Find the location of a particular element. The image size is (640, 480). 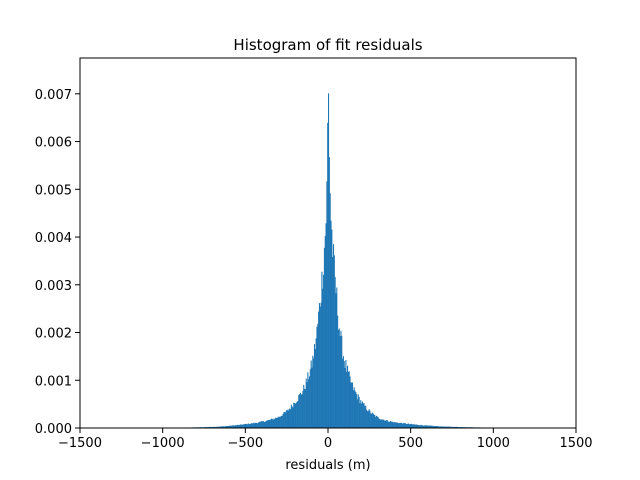

y-tick-label: 0.003 is located at coordinates (53, 286).